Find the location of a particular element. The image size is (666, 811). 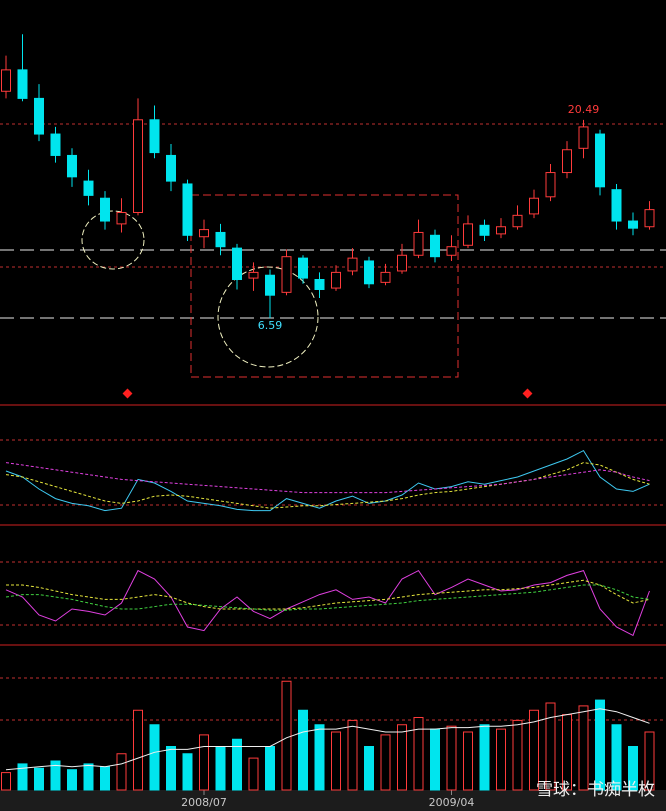

price-annotation: 20.49 is located at coordinates (584, 109).